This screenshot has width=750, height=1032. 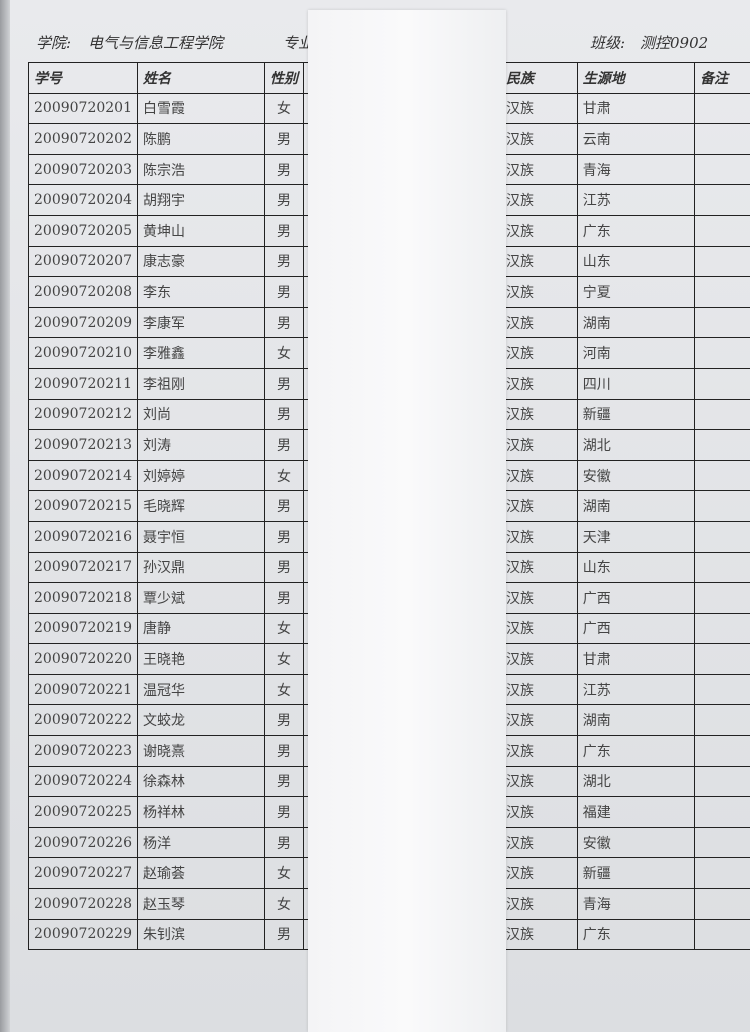 I want to click on table-row: 汉族 青海, so click(x=625, y=169).